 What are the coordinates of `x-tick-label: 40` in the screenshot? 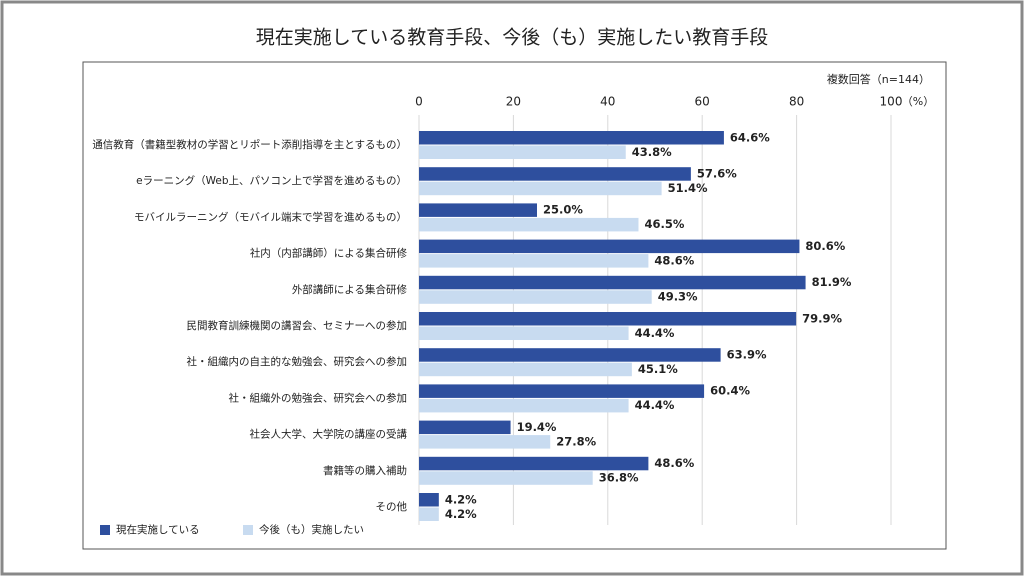 It's located at (607, 102).